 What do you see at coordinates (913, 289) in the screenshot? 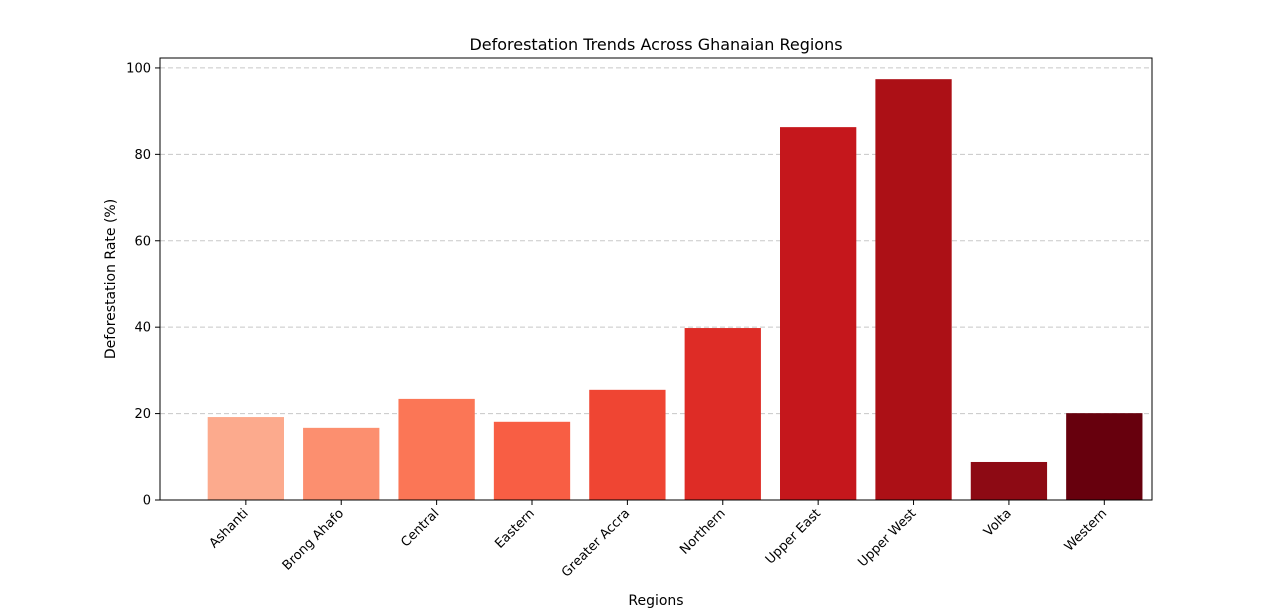
I see `bar-upper-west` at bounding box center [913, 289].